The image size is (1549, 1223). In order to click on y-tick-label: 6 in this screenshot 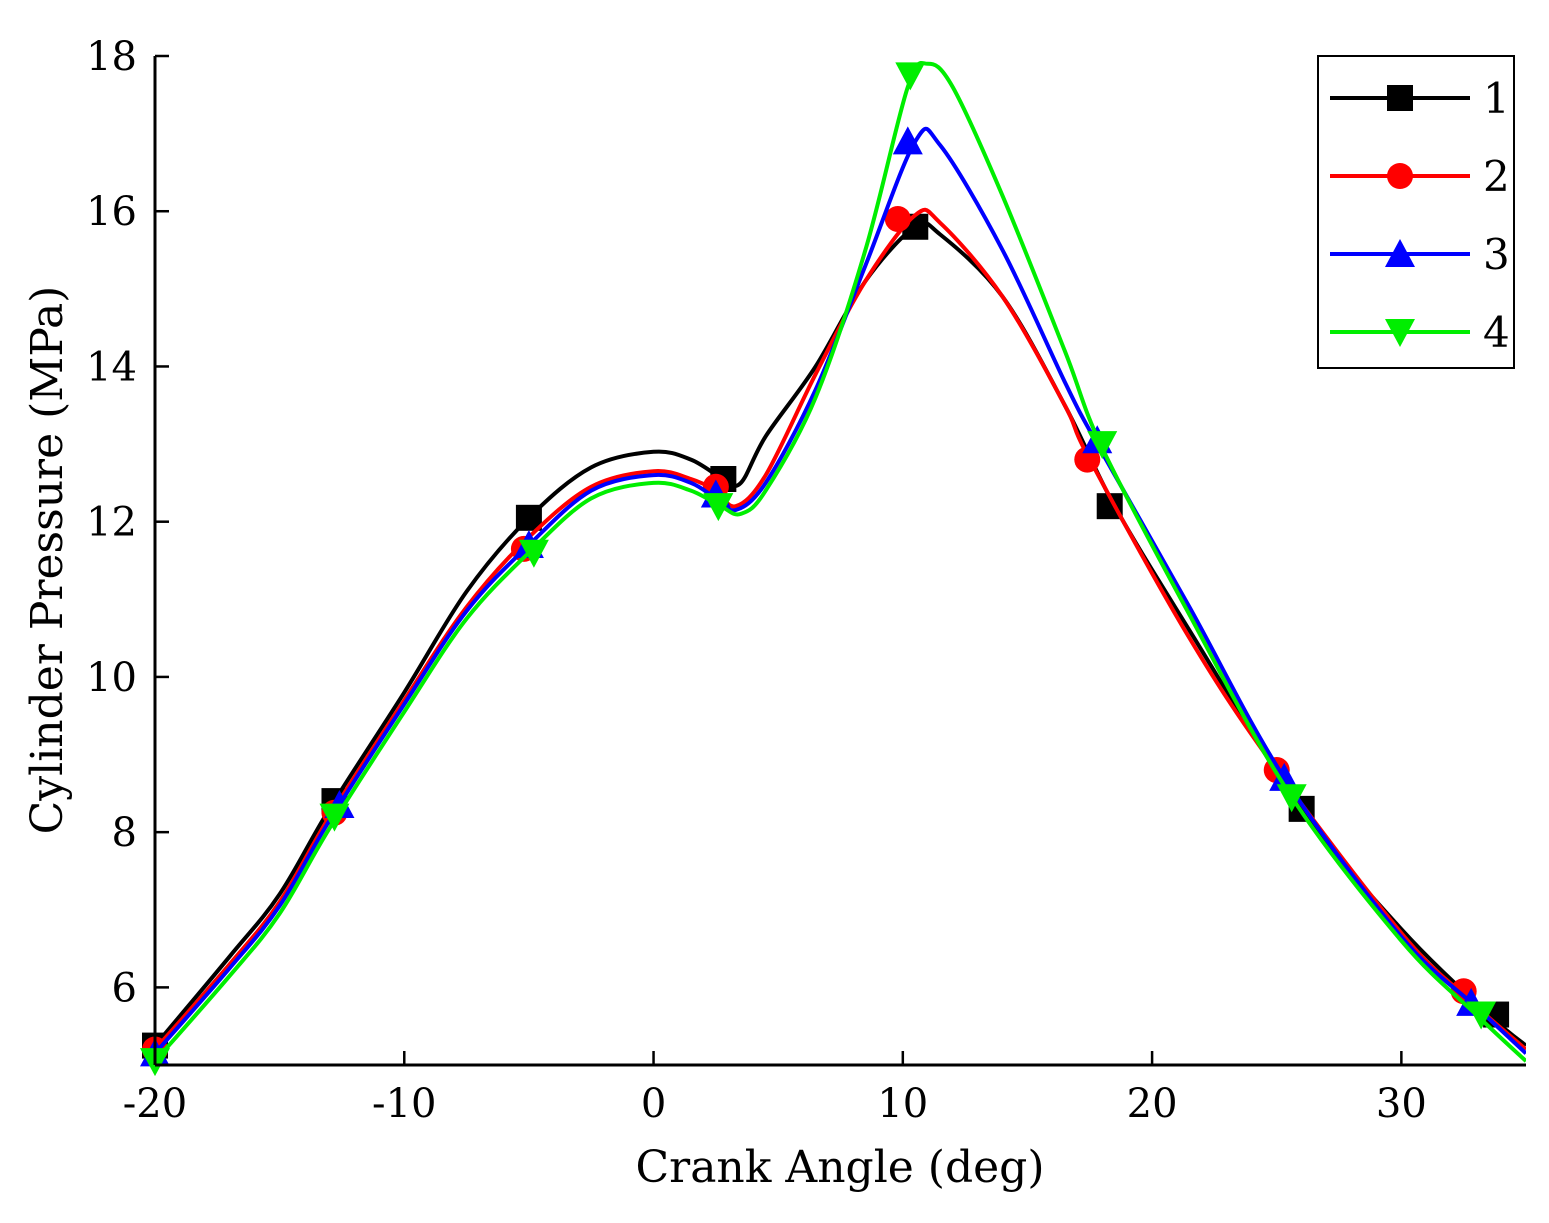, I will do `click(124, 988)`.